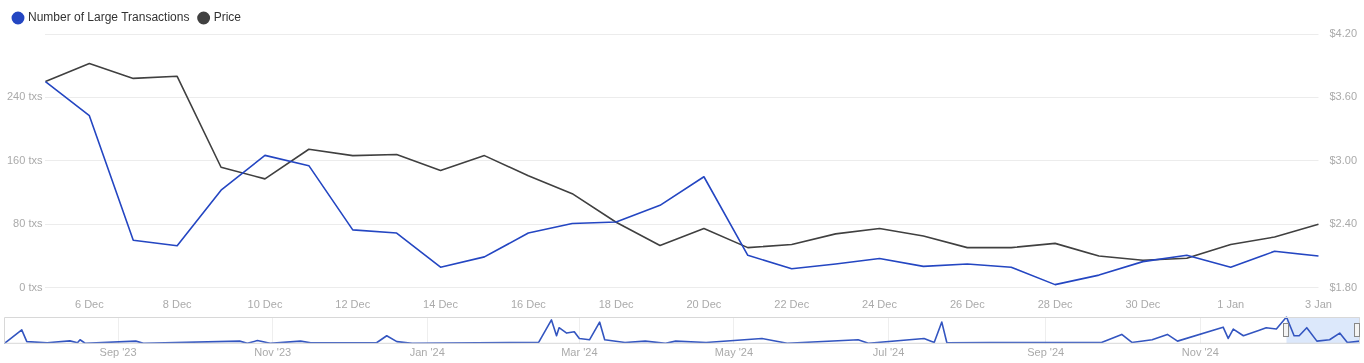 The height and width of the screenshot is (363, 1364). Describe the element at coordinates (880, 304) in the screenshot. I see `x-tick-label: 24 Dec` at that location.